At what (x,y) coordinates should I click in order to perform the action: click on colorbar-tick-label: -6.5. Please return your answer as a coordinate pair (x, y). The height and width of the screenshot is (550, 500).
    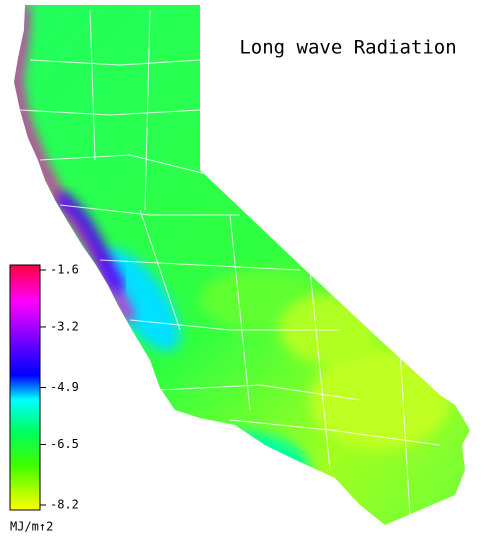
    Looking at the image, I should click on (64, 444).